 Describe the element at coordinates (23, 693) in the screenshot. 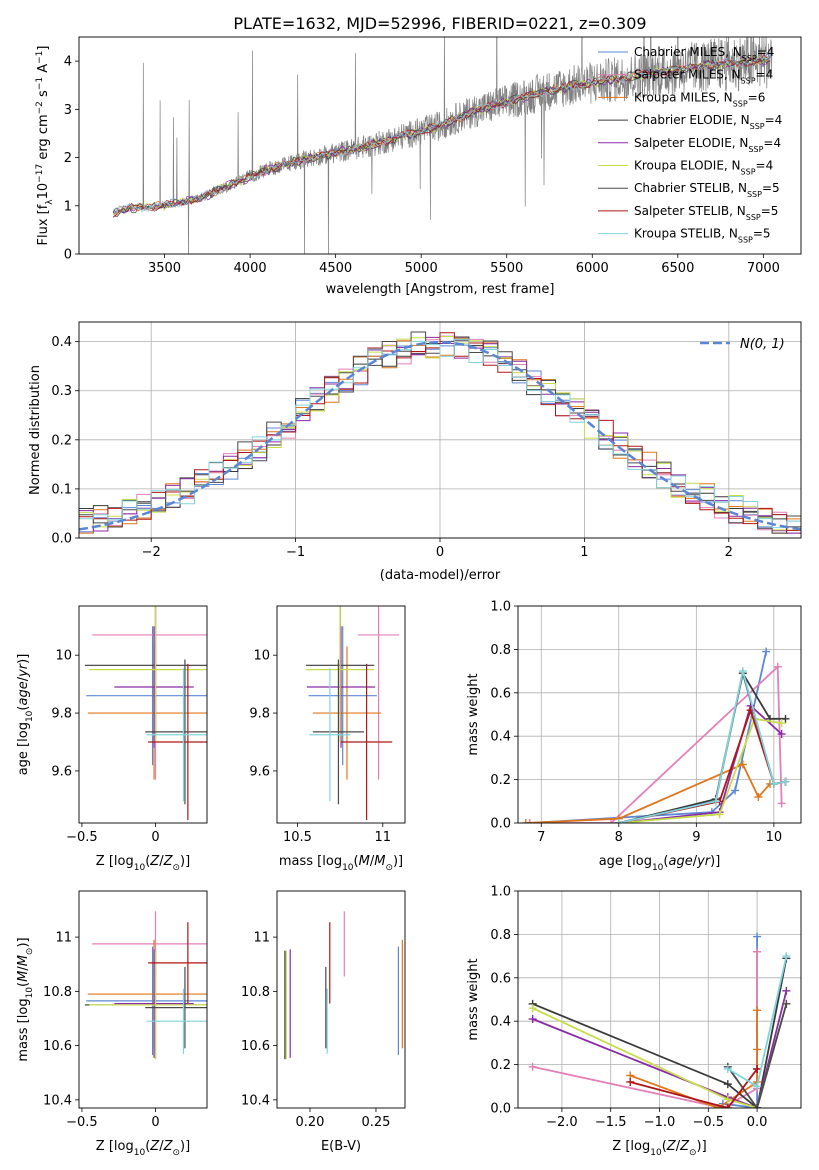

I see `label-part: age` at that location.